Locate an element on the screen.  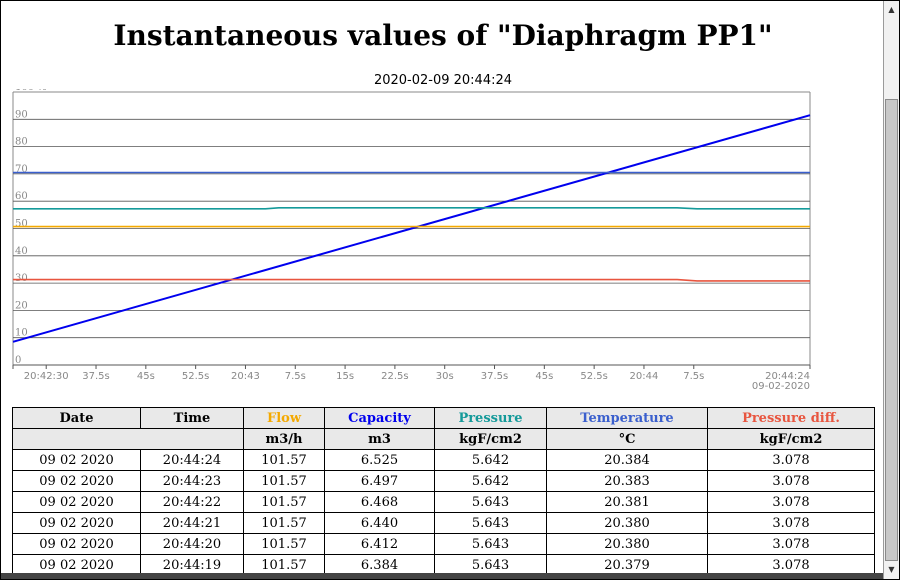
table-cell: 20:44:24 is located at coordinates (192, 460).